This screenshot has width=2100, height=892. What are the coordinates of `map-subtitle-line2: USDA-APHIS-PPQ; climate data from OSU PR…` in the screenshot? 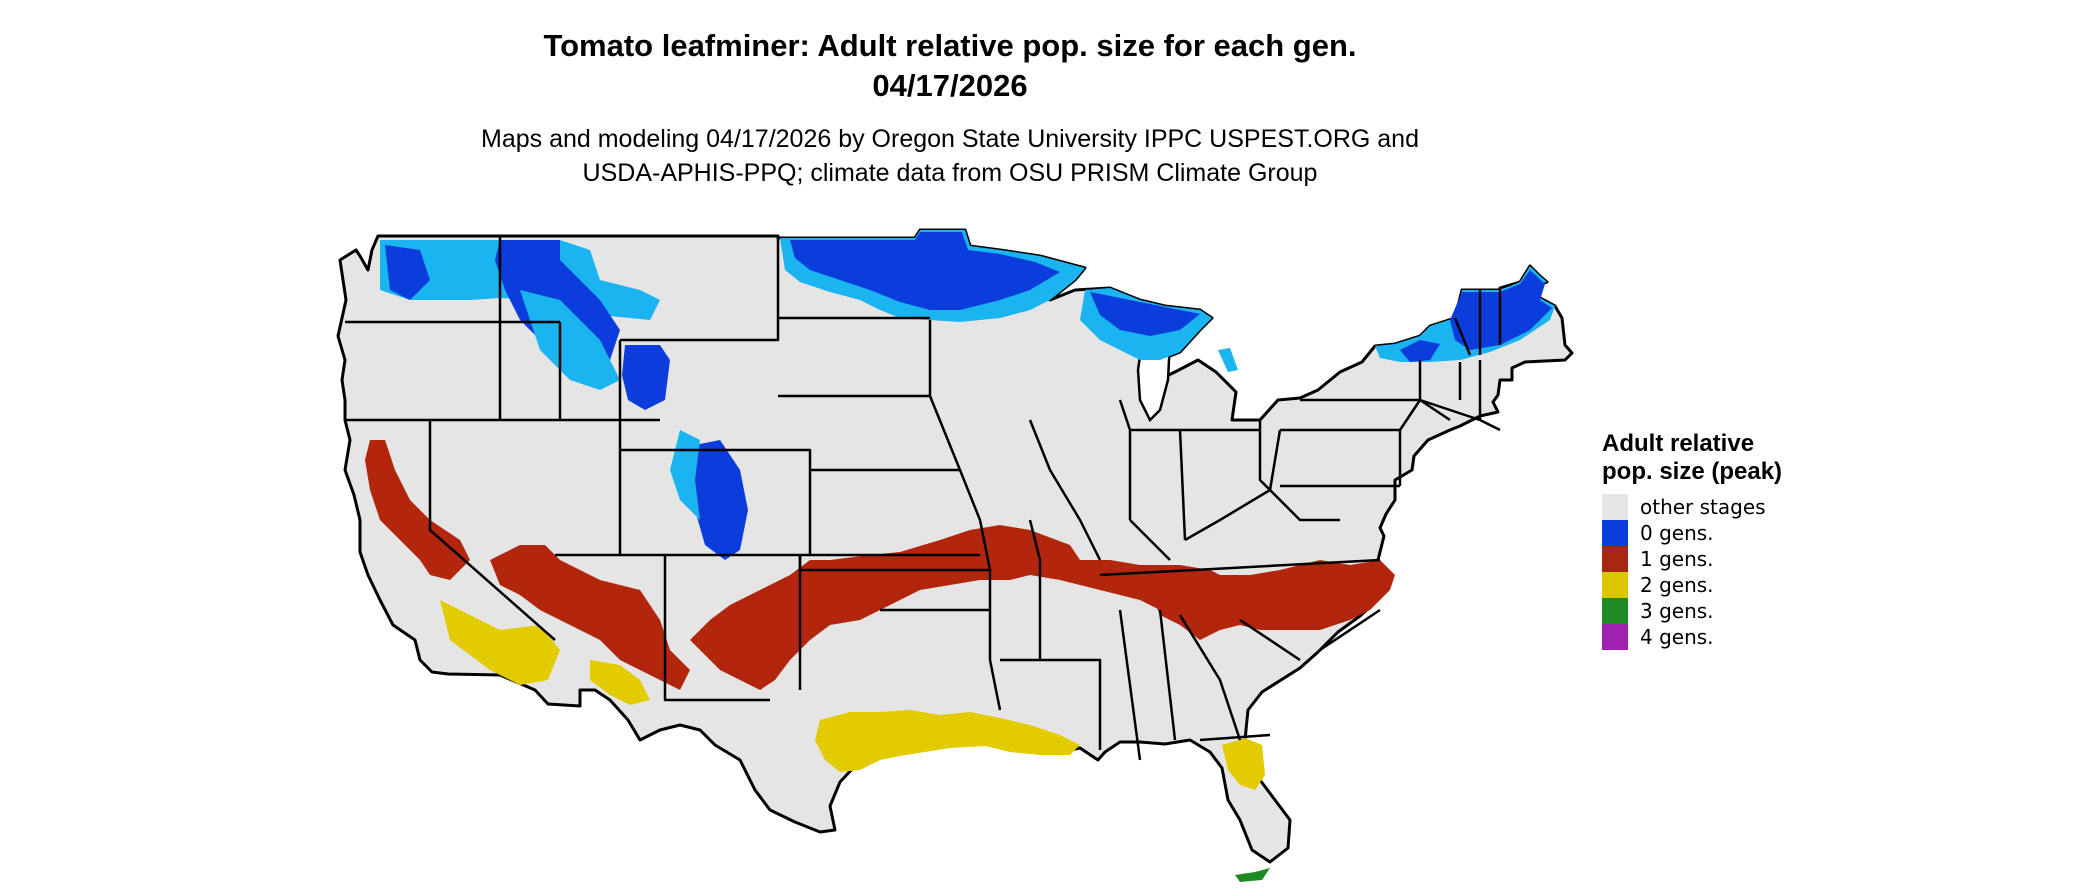 It's located at (950, 173).